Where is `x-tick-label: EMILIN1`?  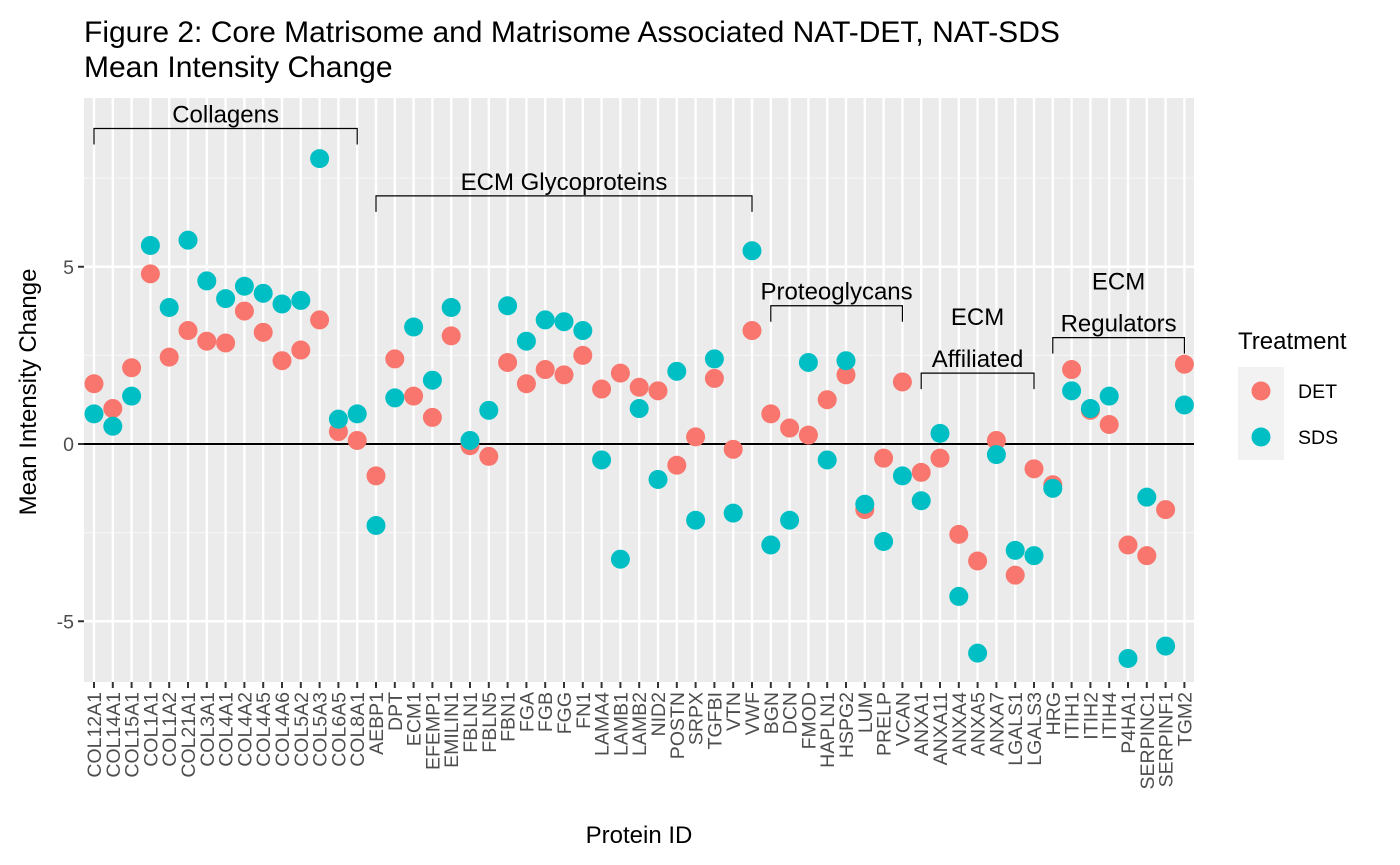 x-tick-label: EMILIN1 is located at coordinates (452, 730).